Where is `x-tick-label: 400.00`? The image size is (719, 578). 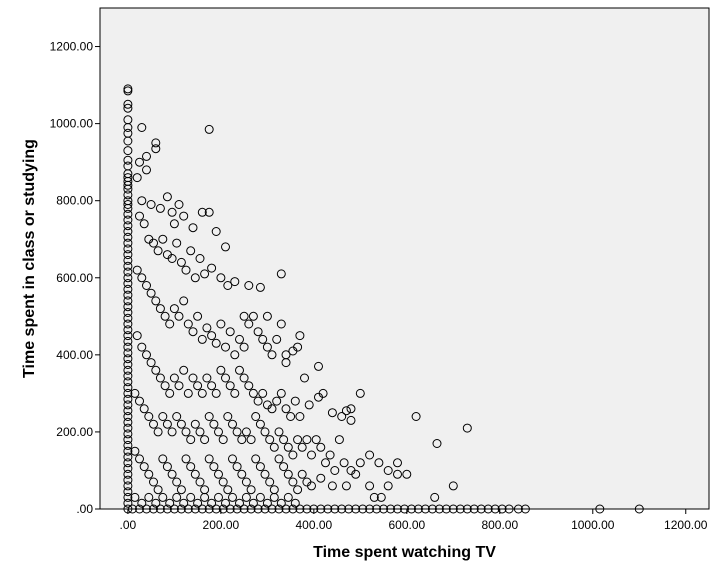 x-tick-label: 400.00 is located at coordinates (313, 525).